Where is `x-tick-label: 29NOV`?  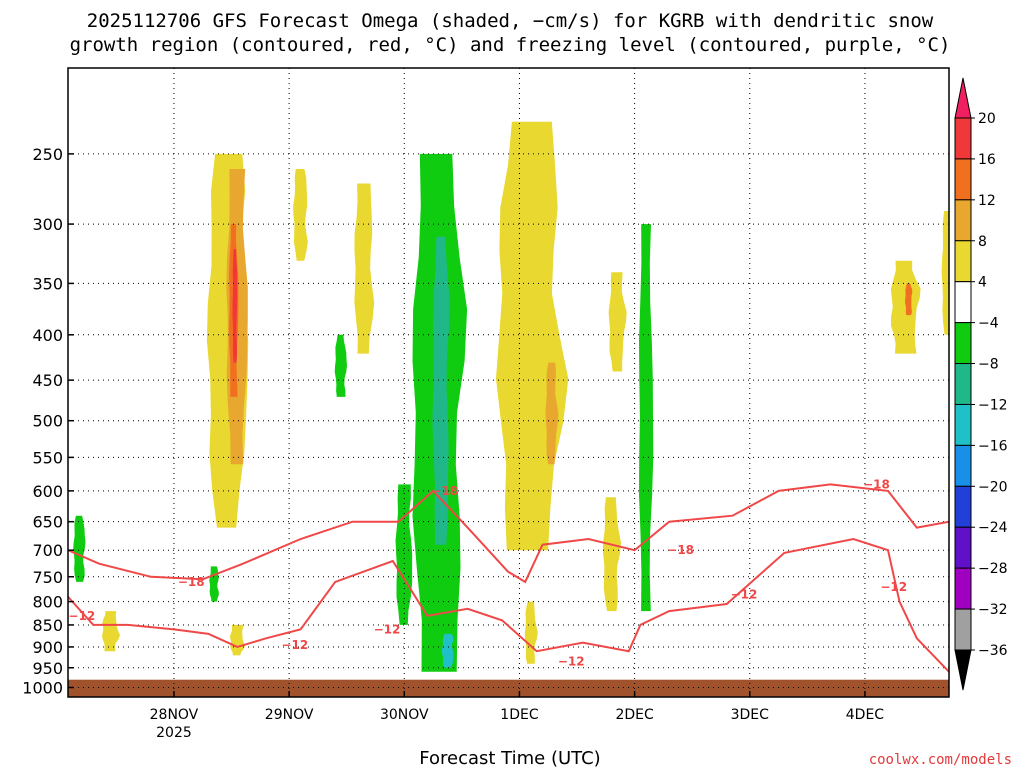 x-tick-label: 29NOV is located at coordinates (289, 715).